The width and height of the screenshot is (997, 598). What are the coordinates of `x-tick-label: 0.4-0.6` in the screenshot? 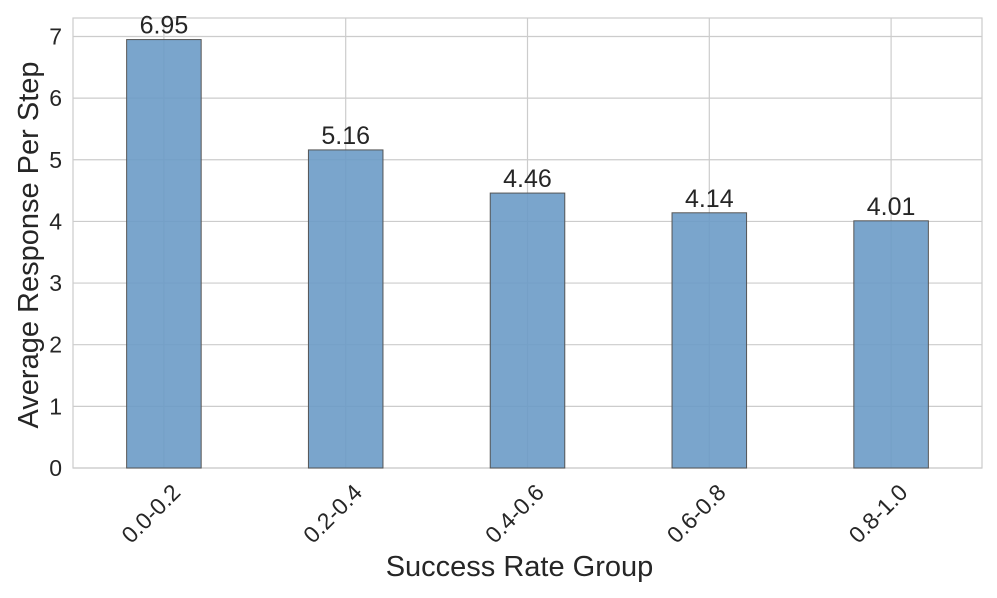 It's located at (514, 513).